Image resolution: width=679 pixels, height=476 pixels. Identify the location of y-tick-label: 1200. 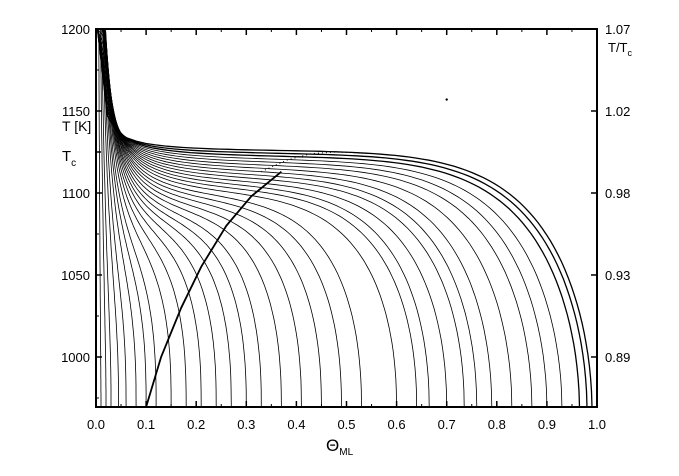
(75, 29).